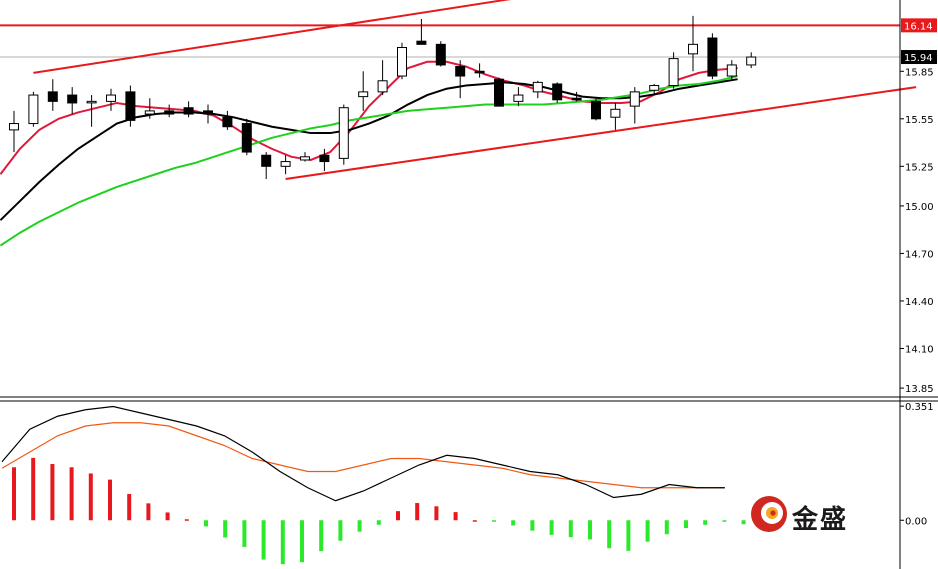  What do you see at coordinates (919, 349) in the screenshot?
I see `y-tick-label: 14.10` at bounding box center [919, 349].